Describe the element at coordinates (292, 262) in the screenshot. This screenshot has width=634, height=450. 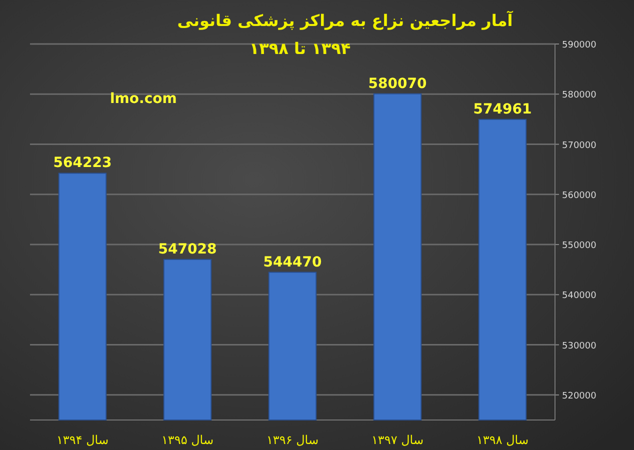
I see `data-label: 544470` at that location.